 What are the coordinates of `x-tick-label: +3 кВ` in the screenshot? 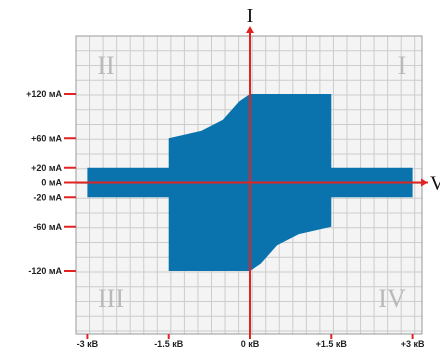 It's located at (413, 344).